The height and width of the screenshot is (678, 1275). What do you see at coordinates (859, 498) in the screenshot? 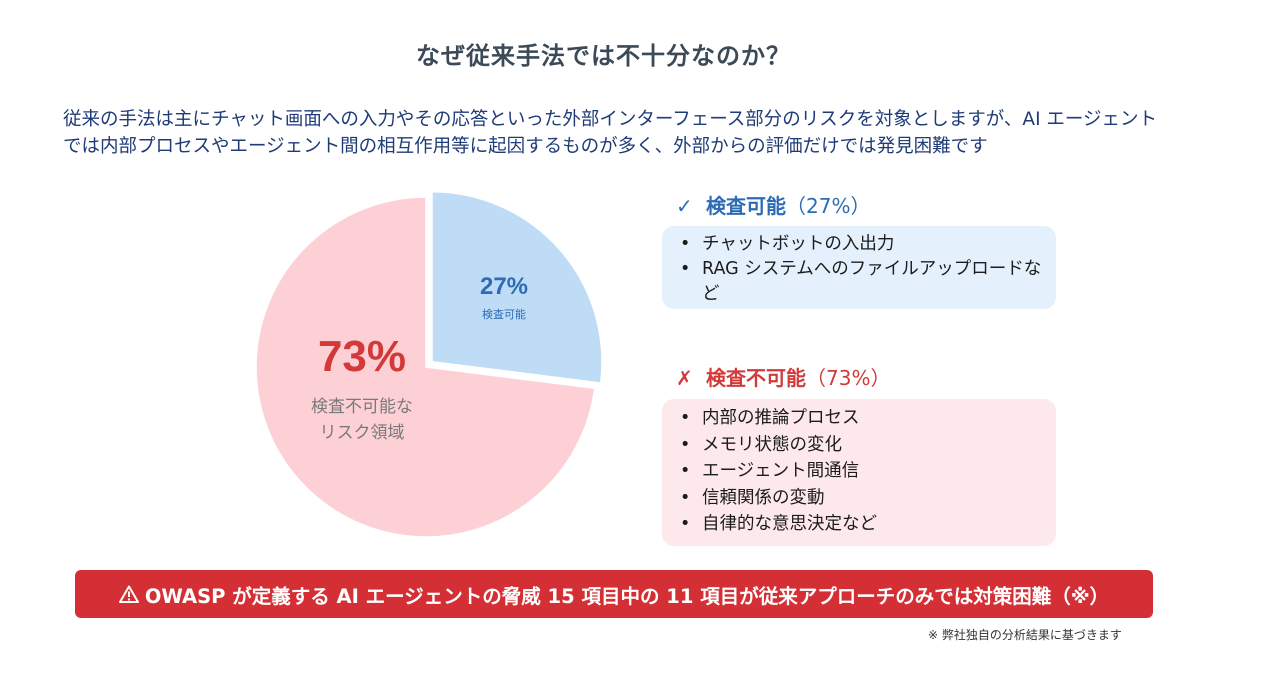
I see `list-item: 信頼関係の変動` at bounding box center [859, 498].